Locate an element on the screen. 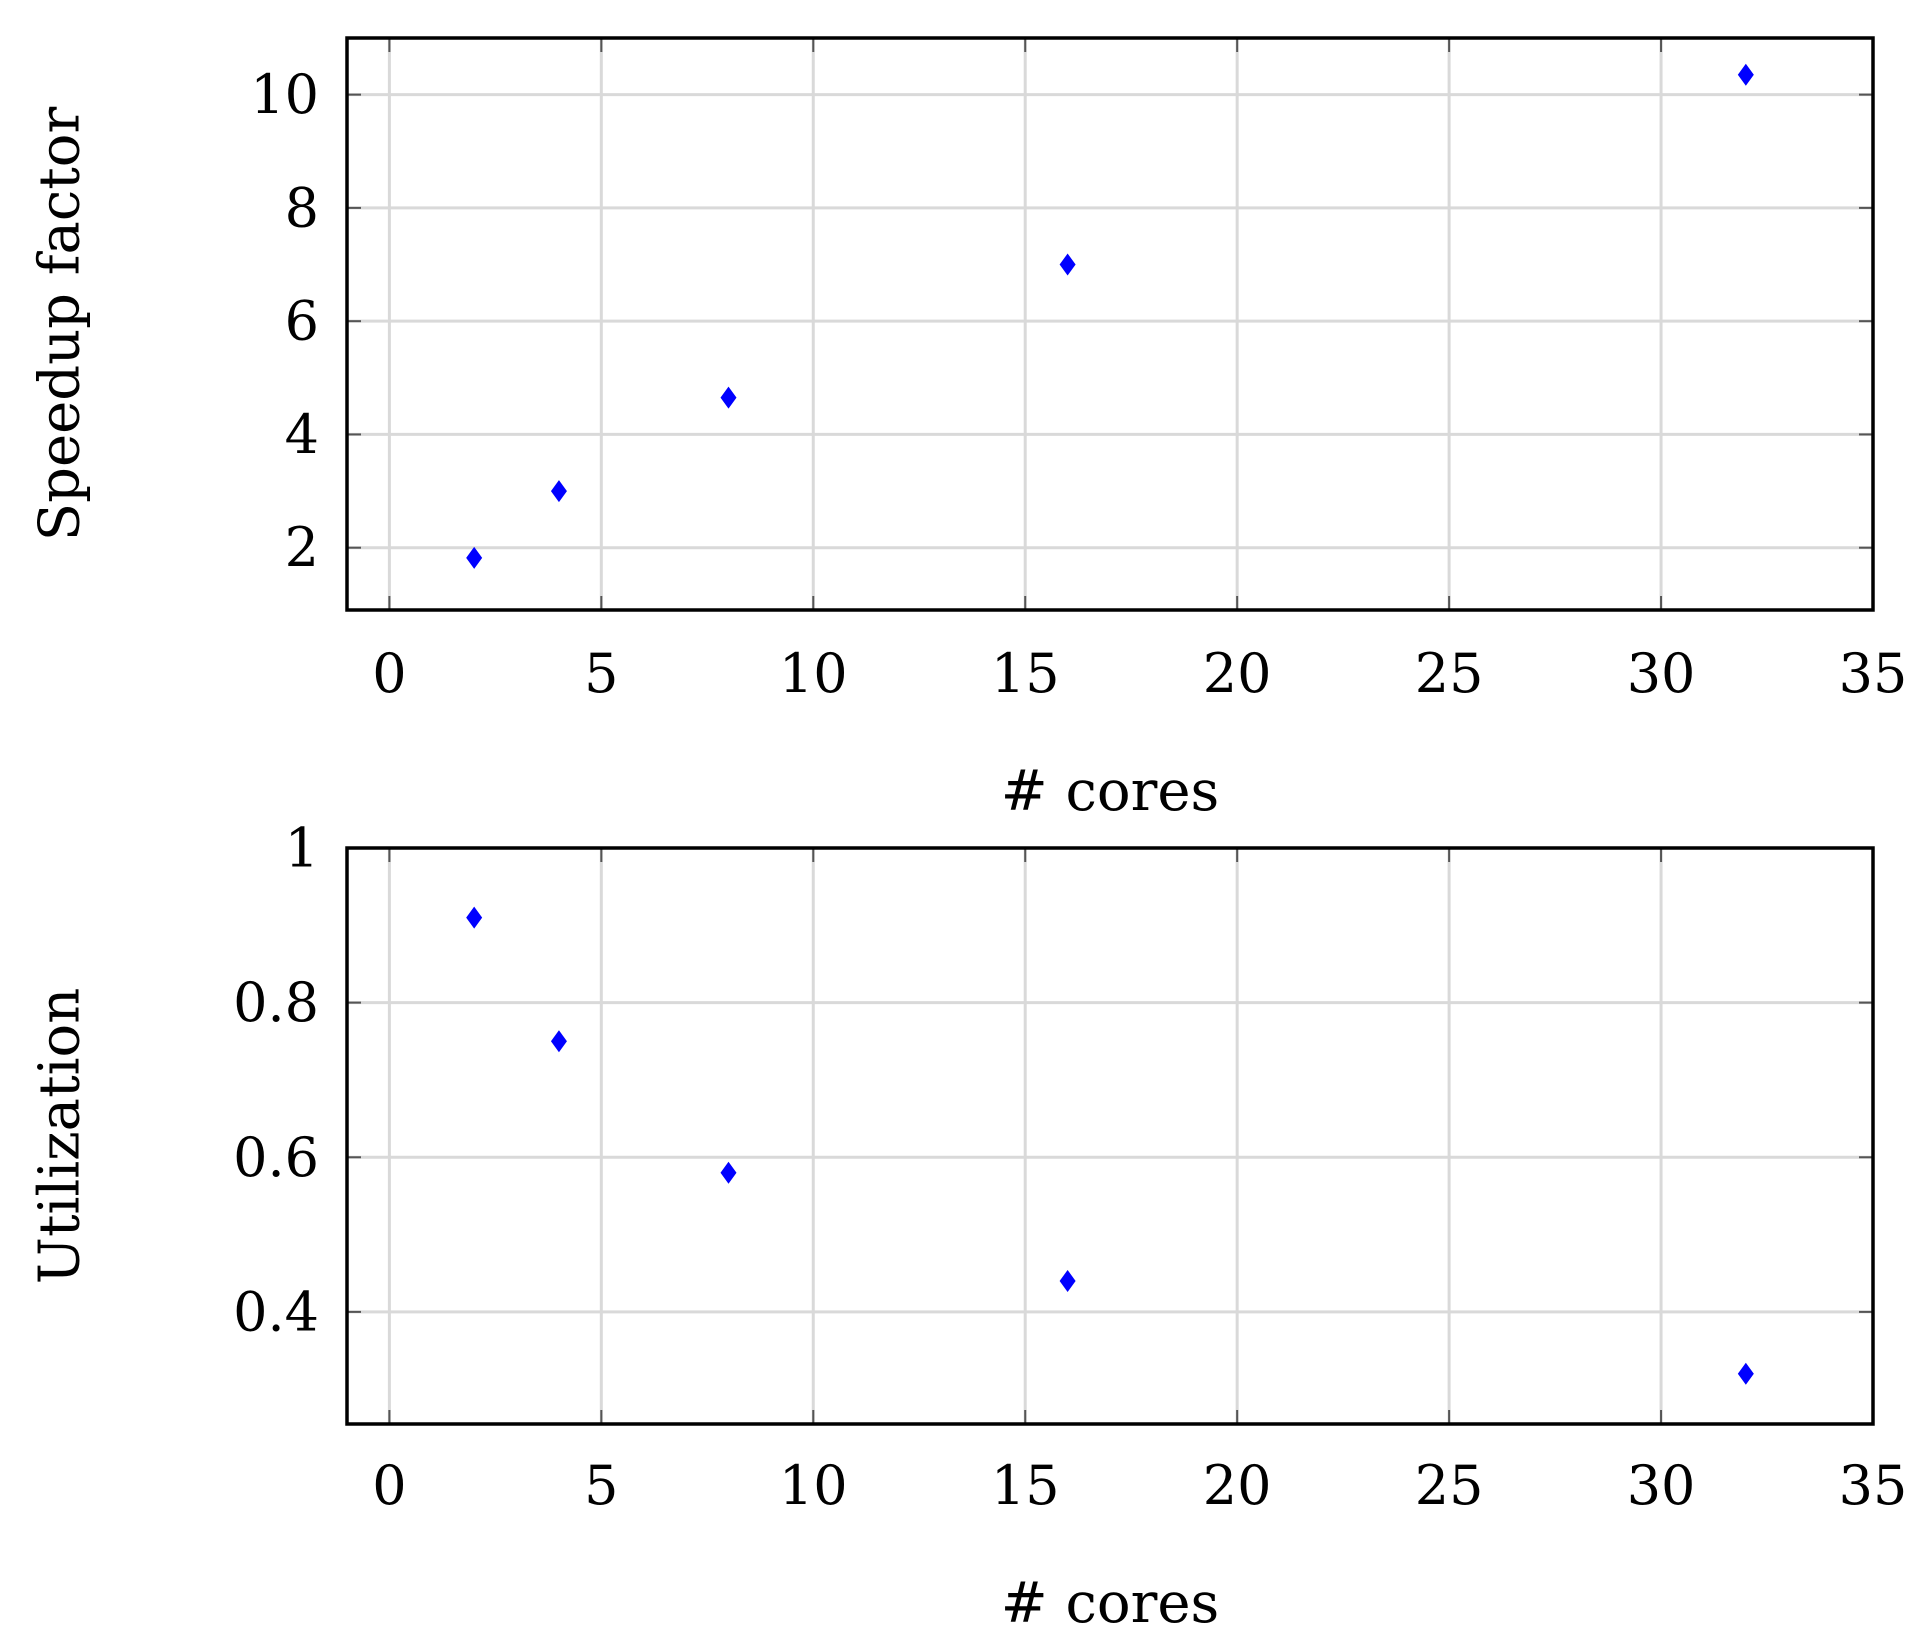 The width and height of the screenshot is (1916, 1629). y-tick-label: 4 is located at coordinates (302, 434).